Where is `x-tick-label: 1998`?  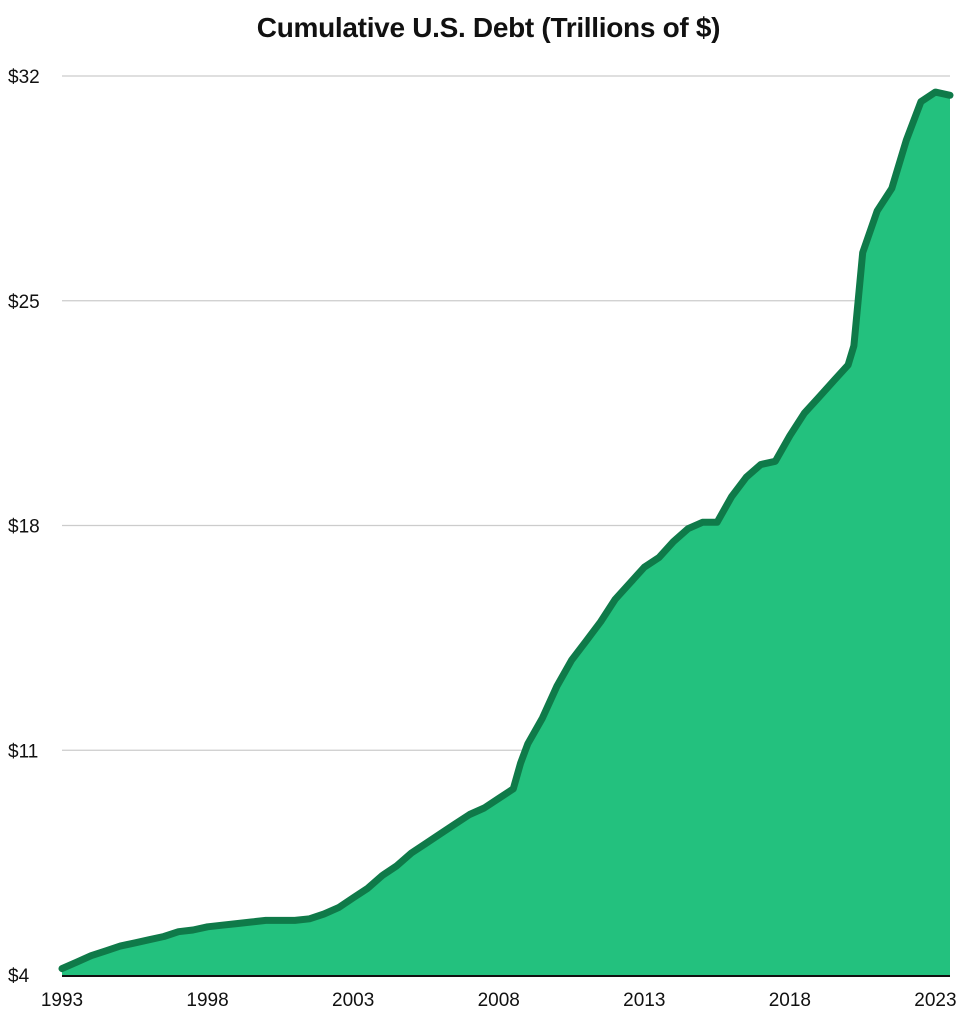
x-tick-label: 1998 is located at coordinates (207, 1000).